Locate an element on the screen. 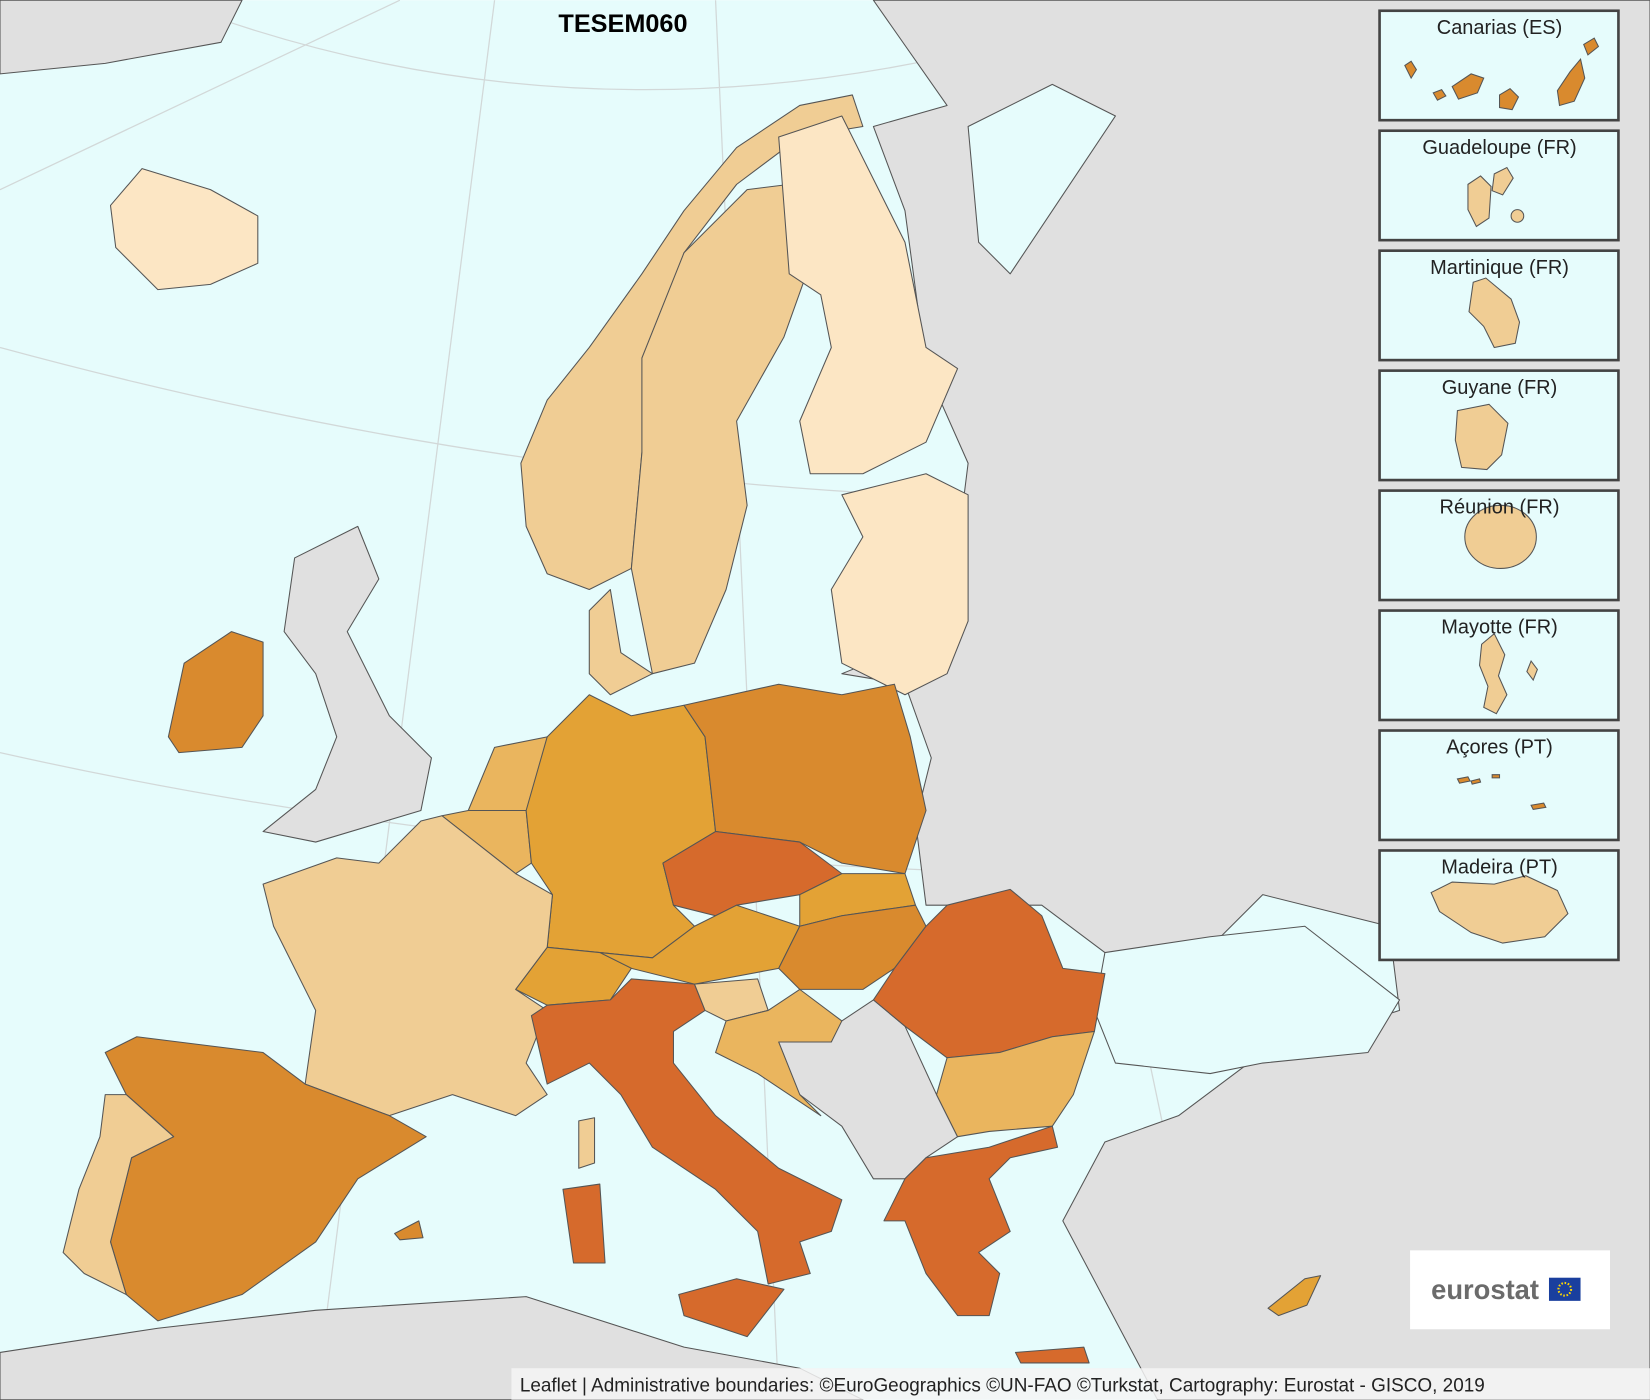 The width and height of the screenshot is (1650, 1400). eu-stars is located at coordinates (1565, 1289).